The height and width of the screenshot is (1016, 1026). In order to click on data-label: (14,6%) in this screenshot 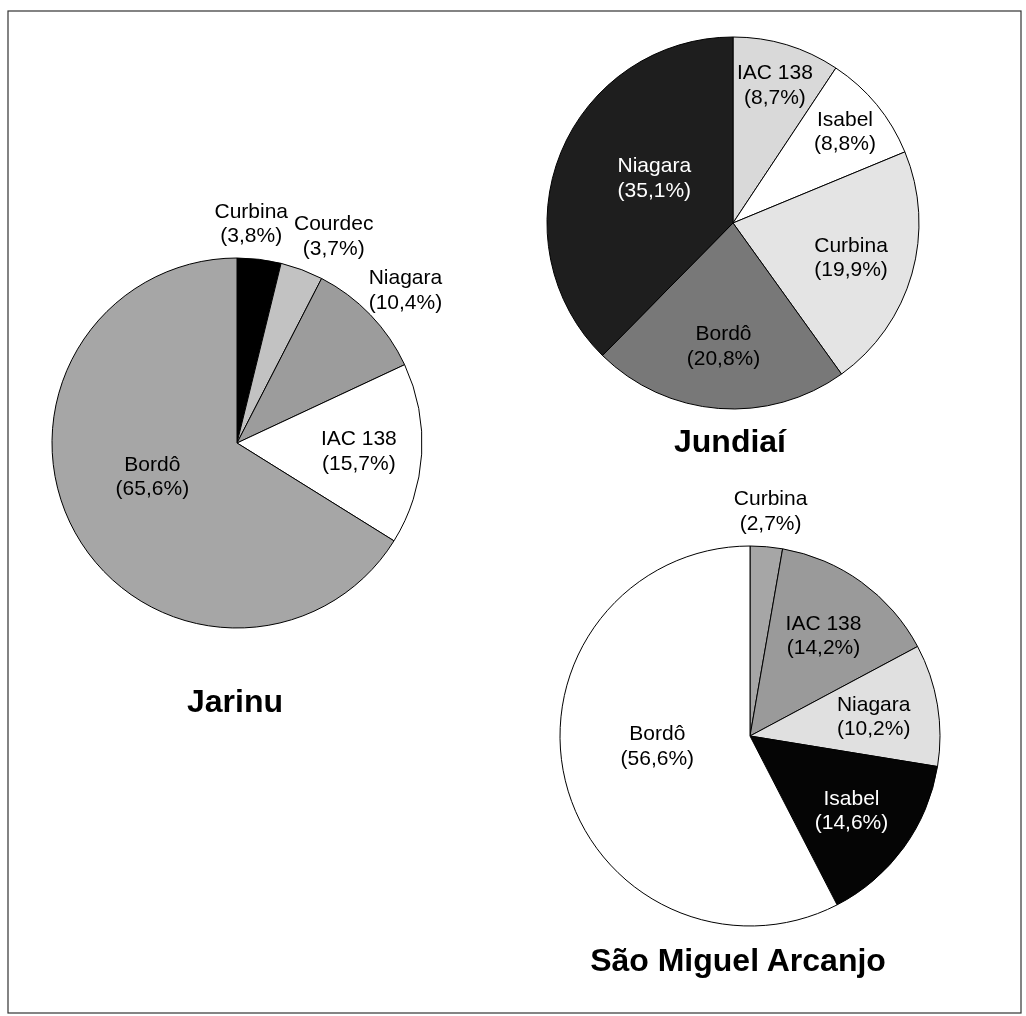, I will do `click(851, 822)`.